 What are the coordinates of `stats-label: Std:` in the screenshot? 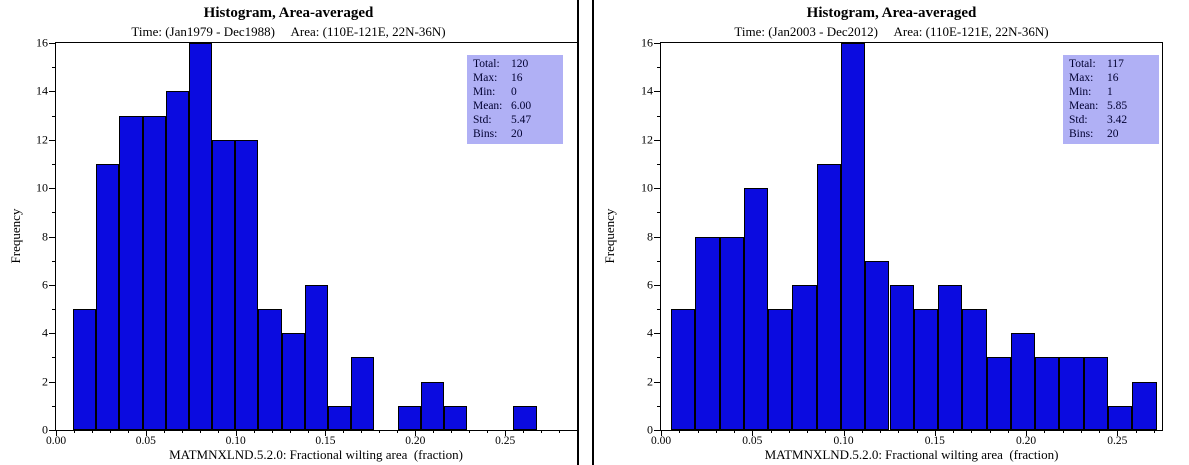 It's located at (482, 120).